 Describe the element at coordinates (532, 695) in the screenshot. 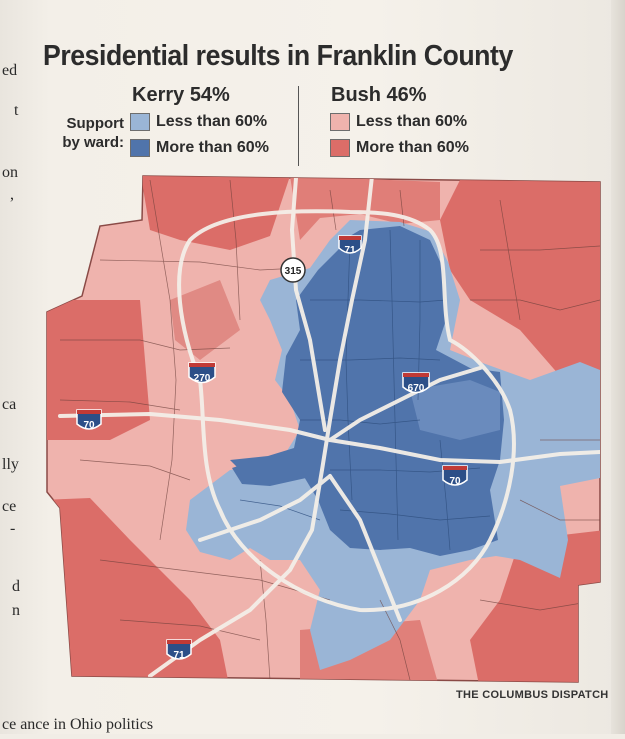

I see `source-credit: THE COLUMBUS DISPATCH` at that location.